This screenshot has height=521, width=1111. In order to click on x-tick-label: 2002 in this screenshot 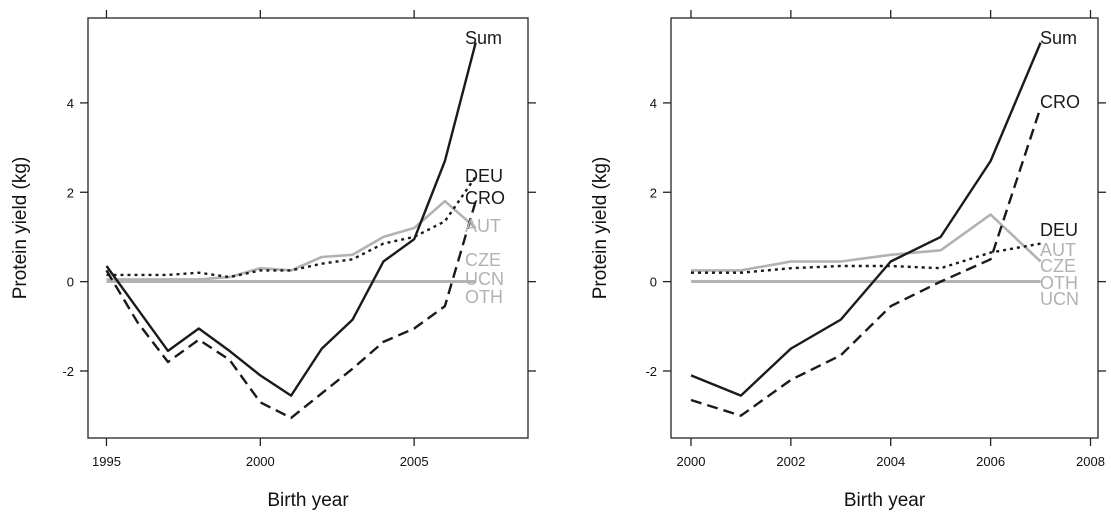, I will do `click(790, 461)`.